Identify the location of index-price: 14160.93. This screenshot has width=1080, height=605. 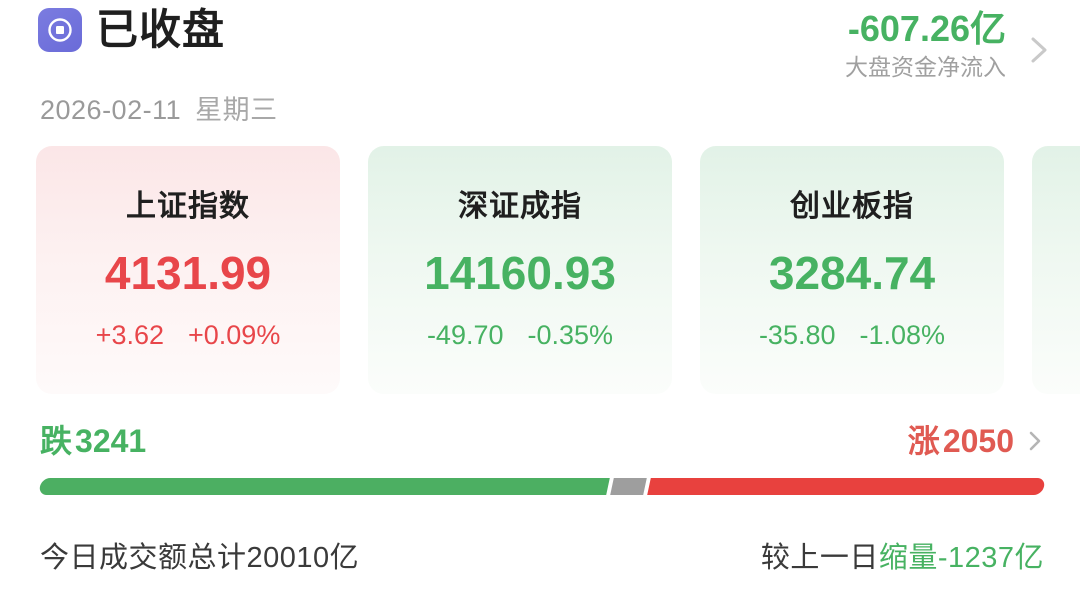
(520, 273).